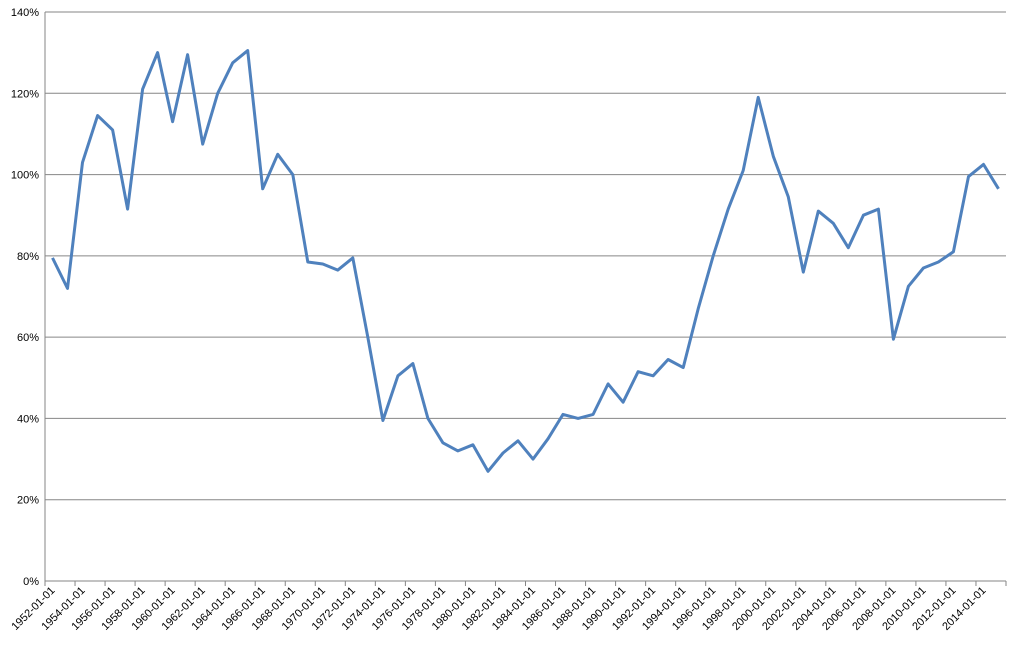 The image size is (1024, 653). I want to click on y-tick-label: 80%, so click(28, 257).